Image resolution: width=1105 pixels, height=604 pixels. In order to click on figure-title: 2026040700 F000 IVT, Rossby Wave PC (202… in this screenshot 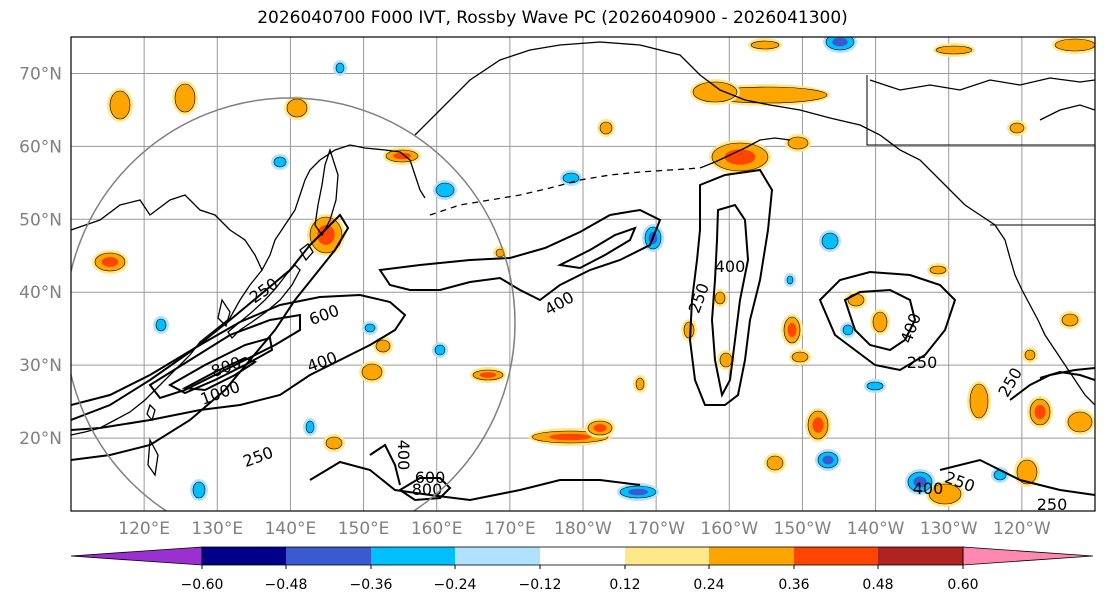, I will do `click(552, 18)`.